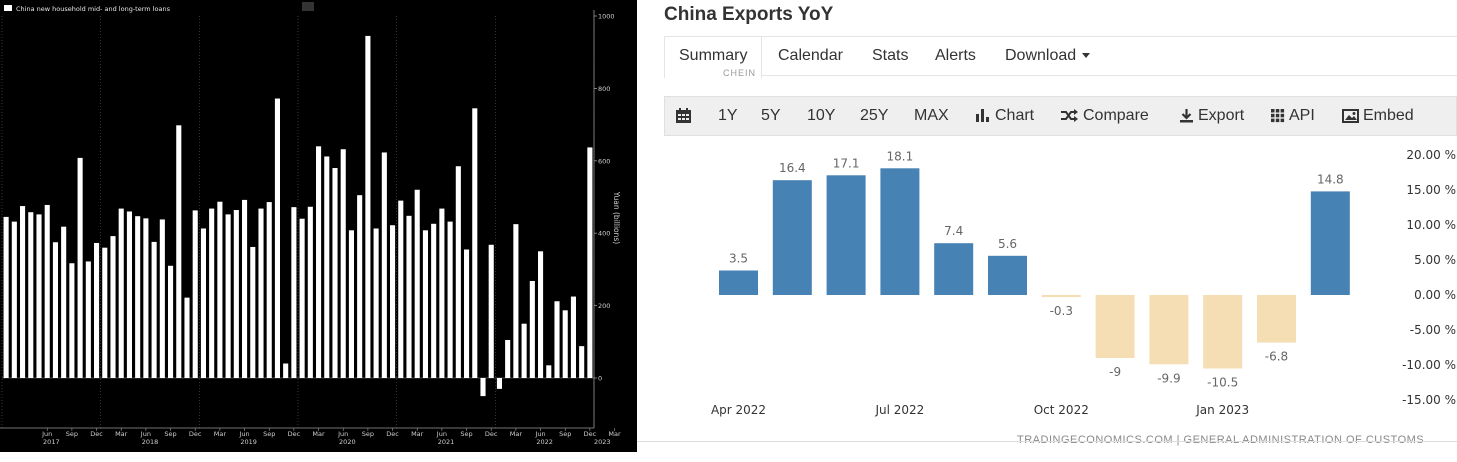 This screenshot has height=462, width=1457. I want to click on download-icon, so click(1186, 116).